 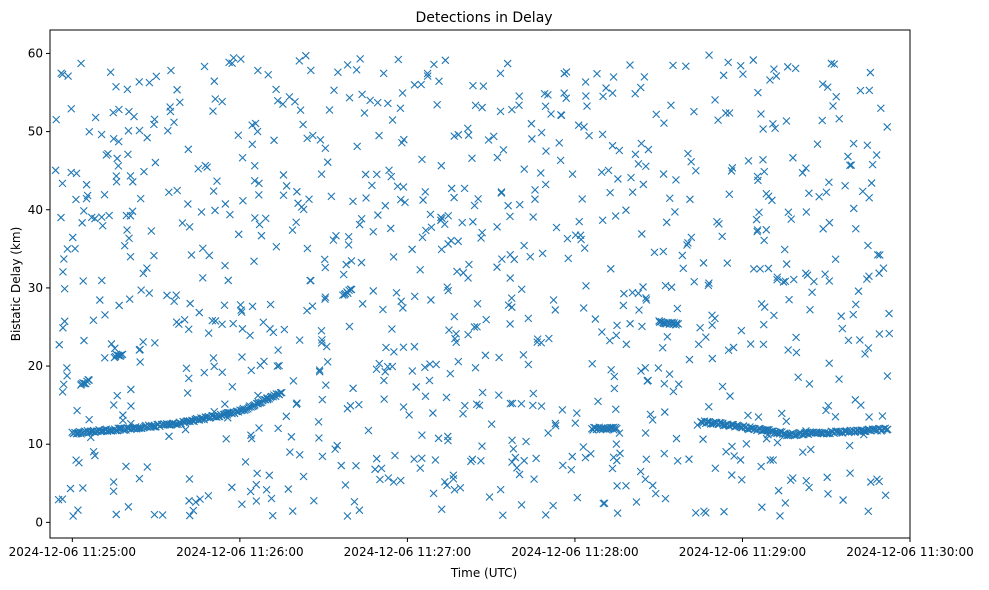 I want to click on y-tick-label: 40, so click(x=35, y=210).